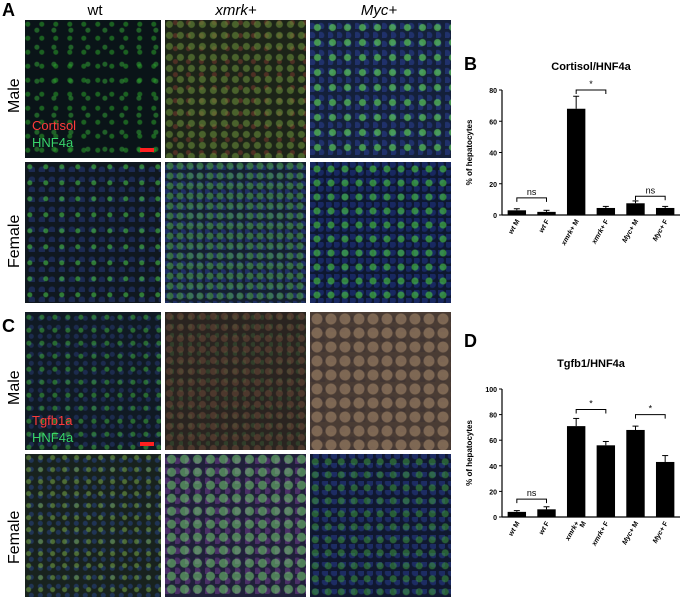  What do you see at coordinates (53, 142) in the screenshot?
I see `overlay-label-hnf4a-a: HNF4a` at bounding box center [53, 142].